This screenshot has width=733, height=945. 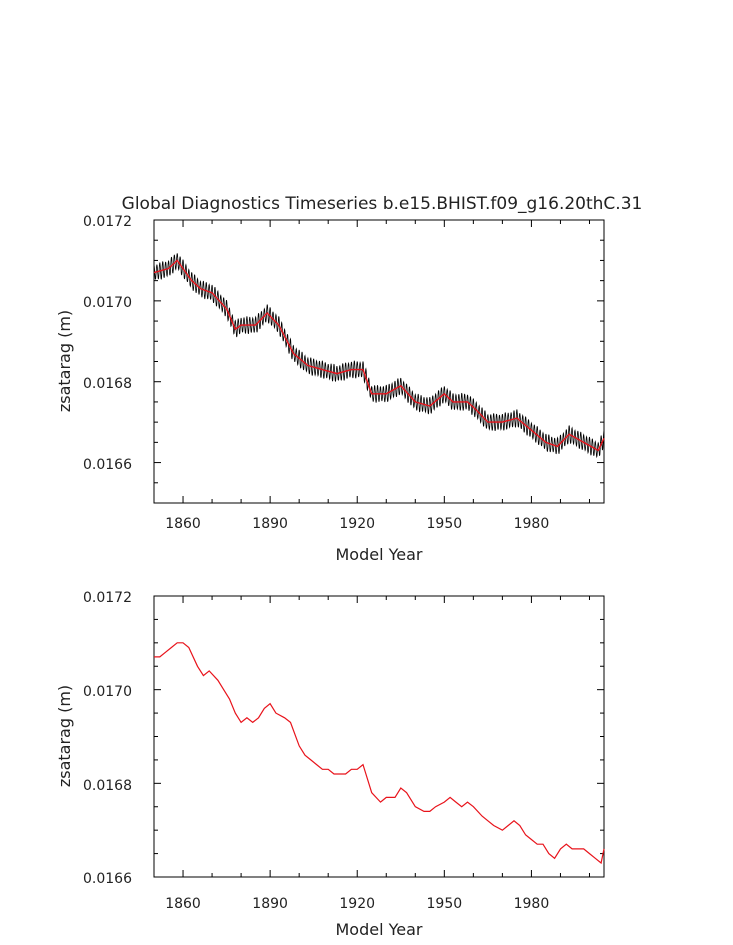 I want to click on bottom-ytick-label: 0.0172, so click(x=107, y=598).